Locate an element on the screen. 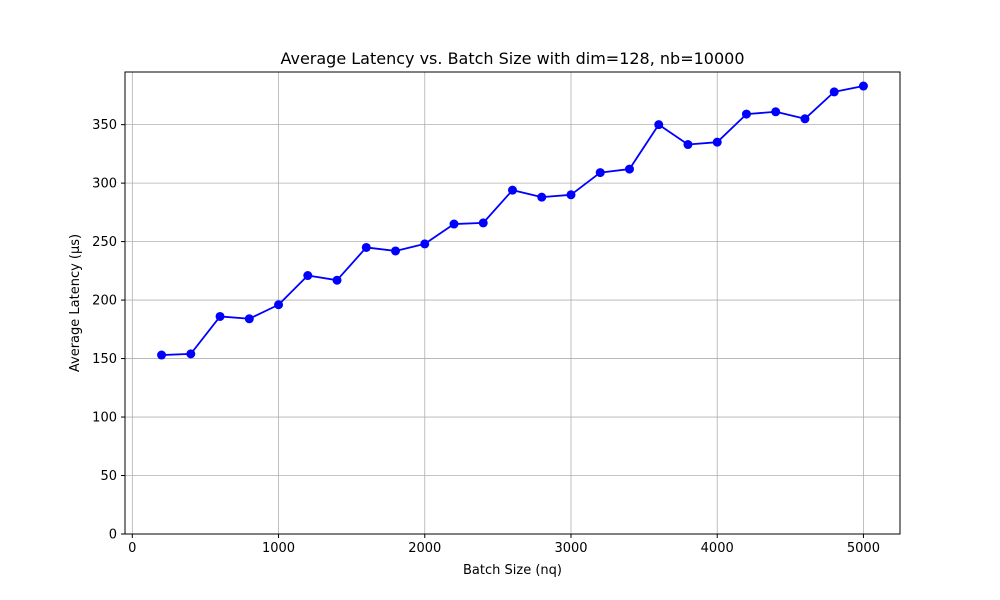  x-tick-label: 0 is located at coordinates (132, 548).